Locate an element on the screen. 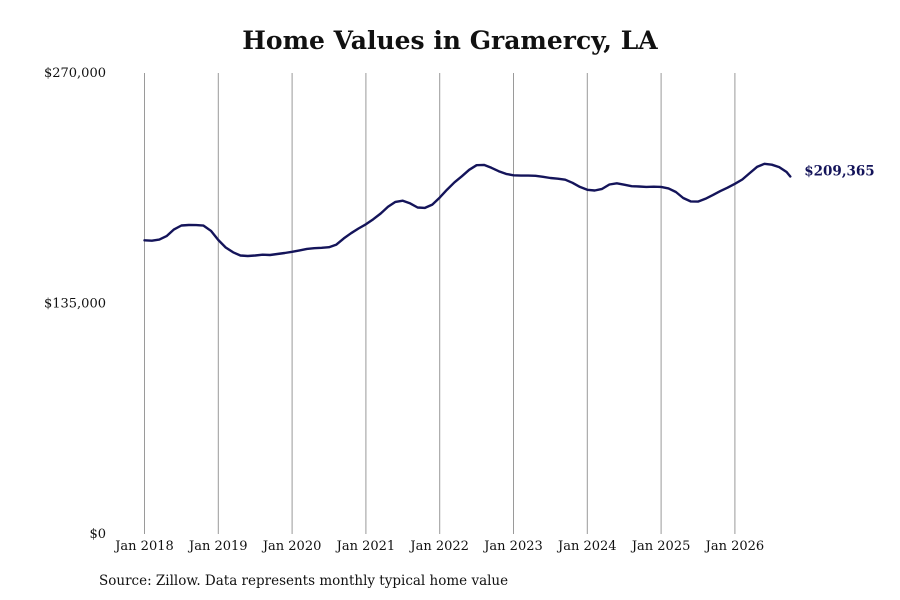 The height and width of the screenshot is (600, 900). series-layer is located at coordinates (467, 210).